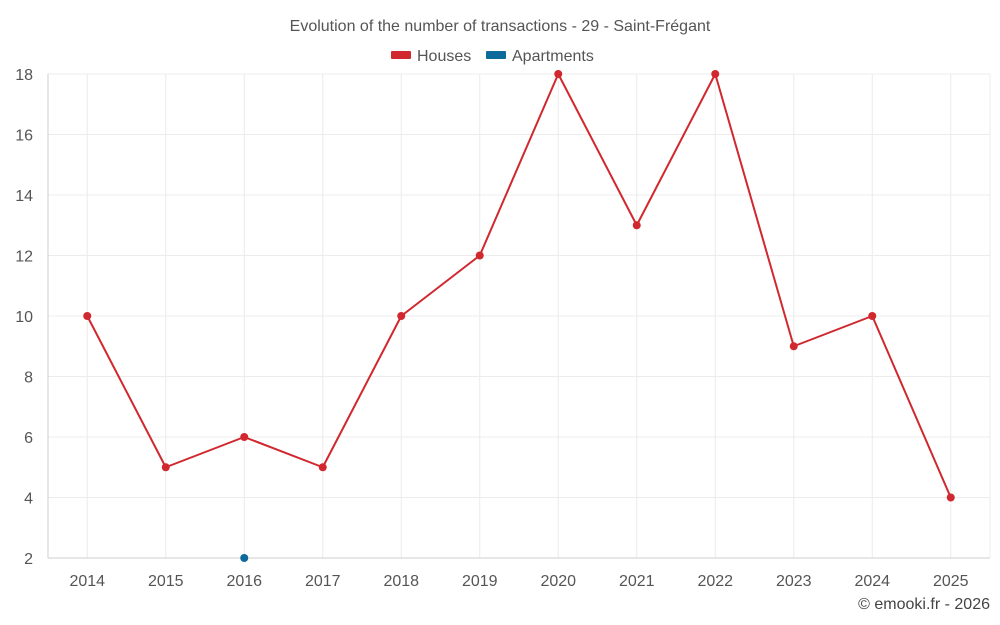 The height and width of the screenshot is (625, 1000). I want to click on legend-label-apartments: Apartments, so click(553, 56).